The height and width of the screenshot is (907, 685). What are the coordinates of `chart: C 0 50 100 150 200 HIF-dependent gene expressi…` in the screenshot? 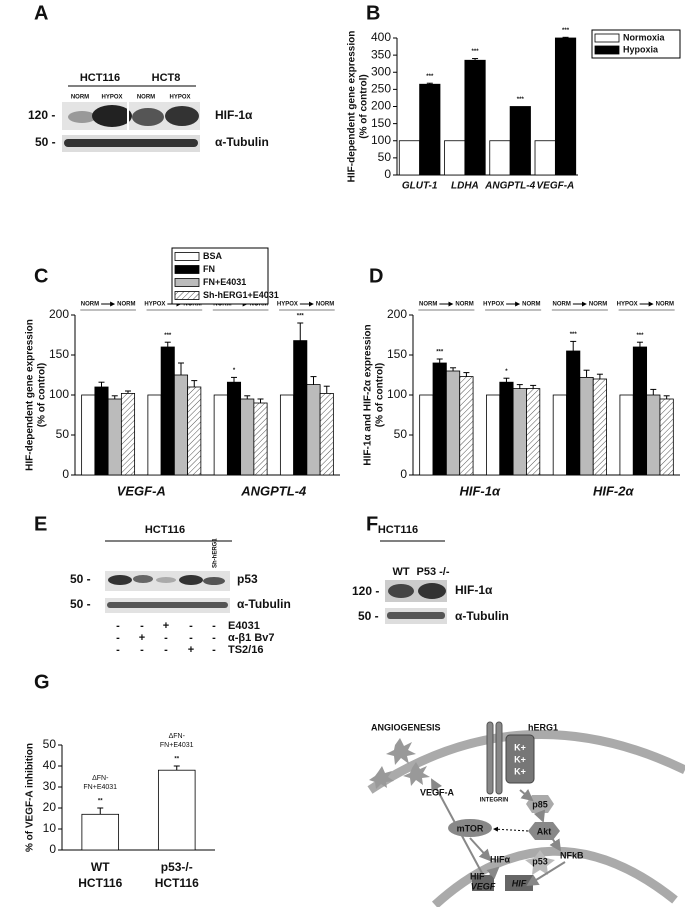 It's located at (182, 372).